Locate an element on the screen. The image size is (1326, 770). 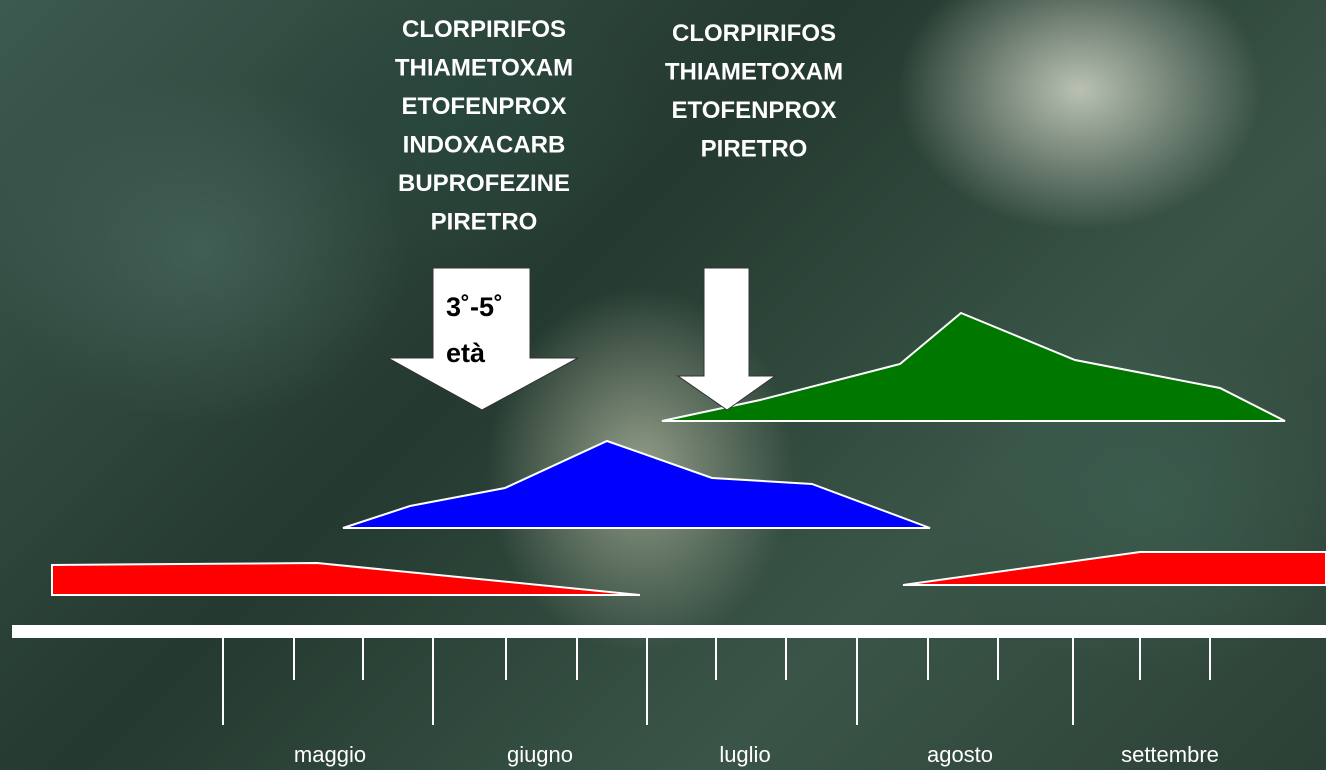
month-label: maggio is located at coordinates (330, 754).